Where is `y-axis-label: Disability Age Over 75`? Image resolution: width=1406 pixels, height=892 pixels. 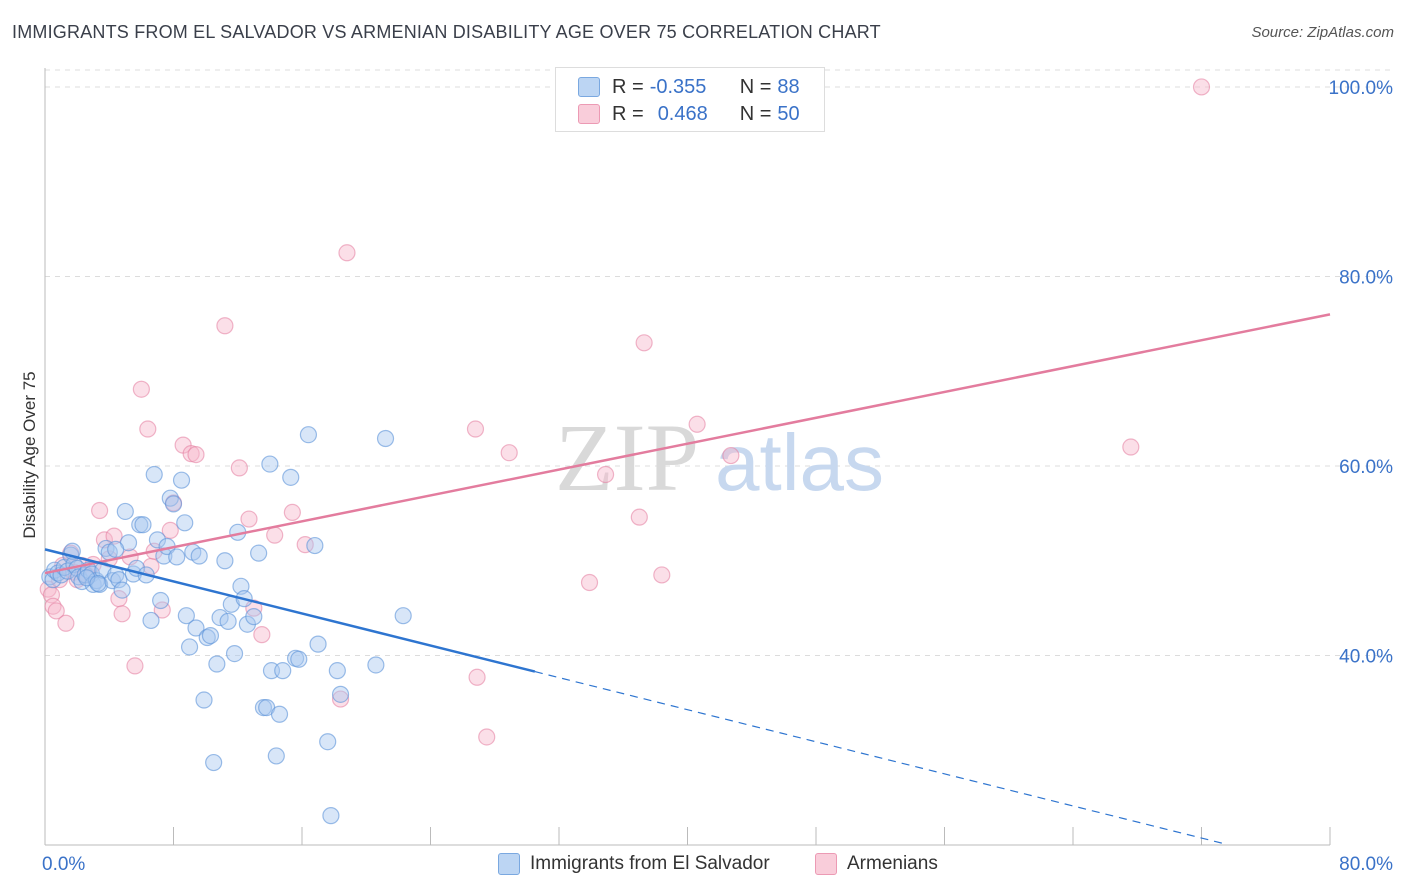 y-axis-label: Disability Age Over 75 is located at coordinates (29, 455).